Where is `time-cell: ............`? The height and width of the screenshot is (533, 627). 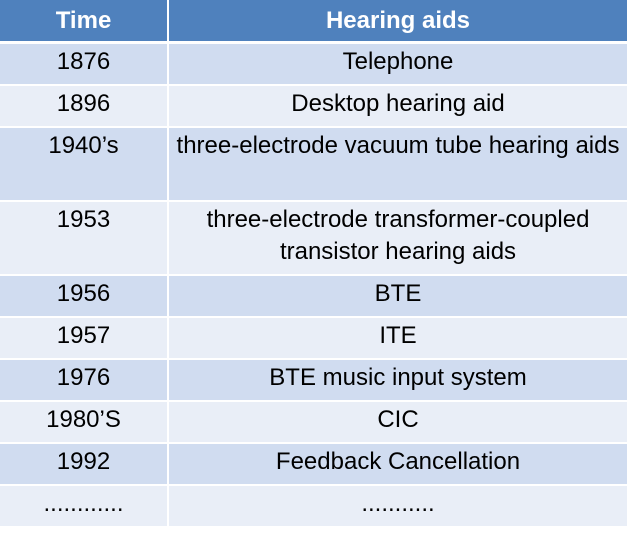
time-cell: ............ is located at coordinates (84, 506).